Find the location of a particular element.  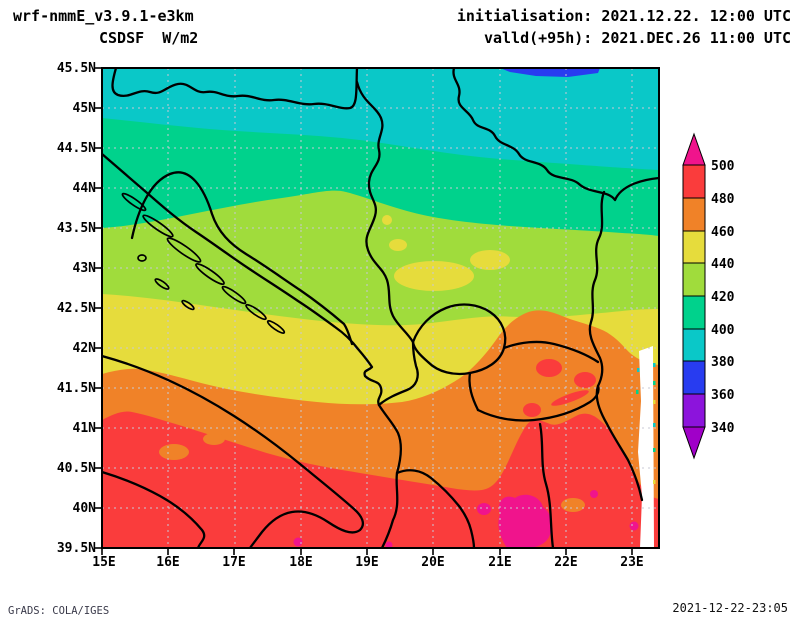

italy-ionian-coast is located at coordinates (154, 509).